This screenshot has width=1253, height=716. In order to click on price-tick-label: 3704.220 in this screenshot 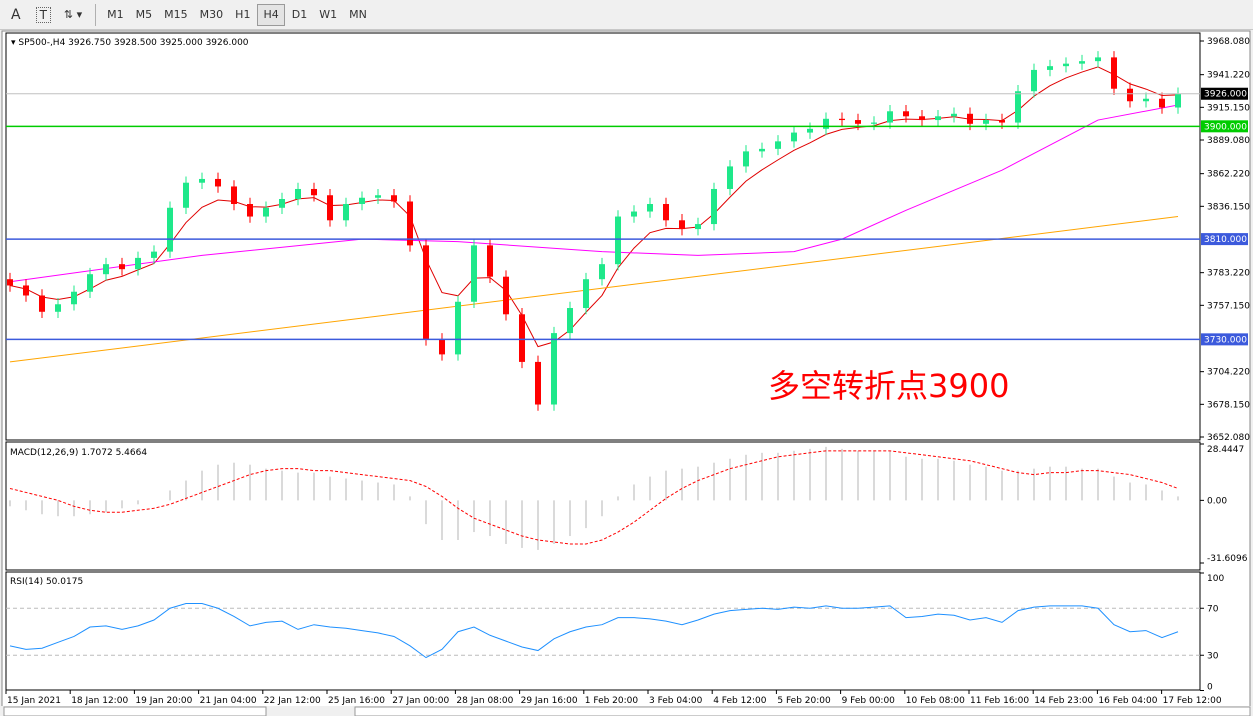, I will do `click(1228, 373)`.